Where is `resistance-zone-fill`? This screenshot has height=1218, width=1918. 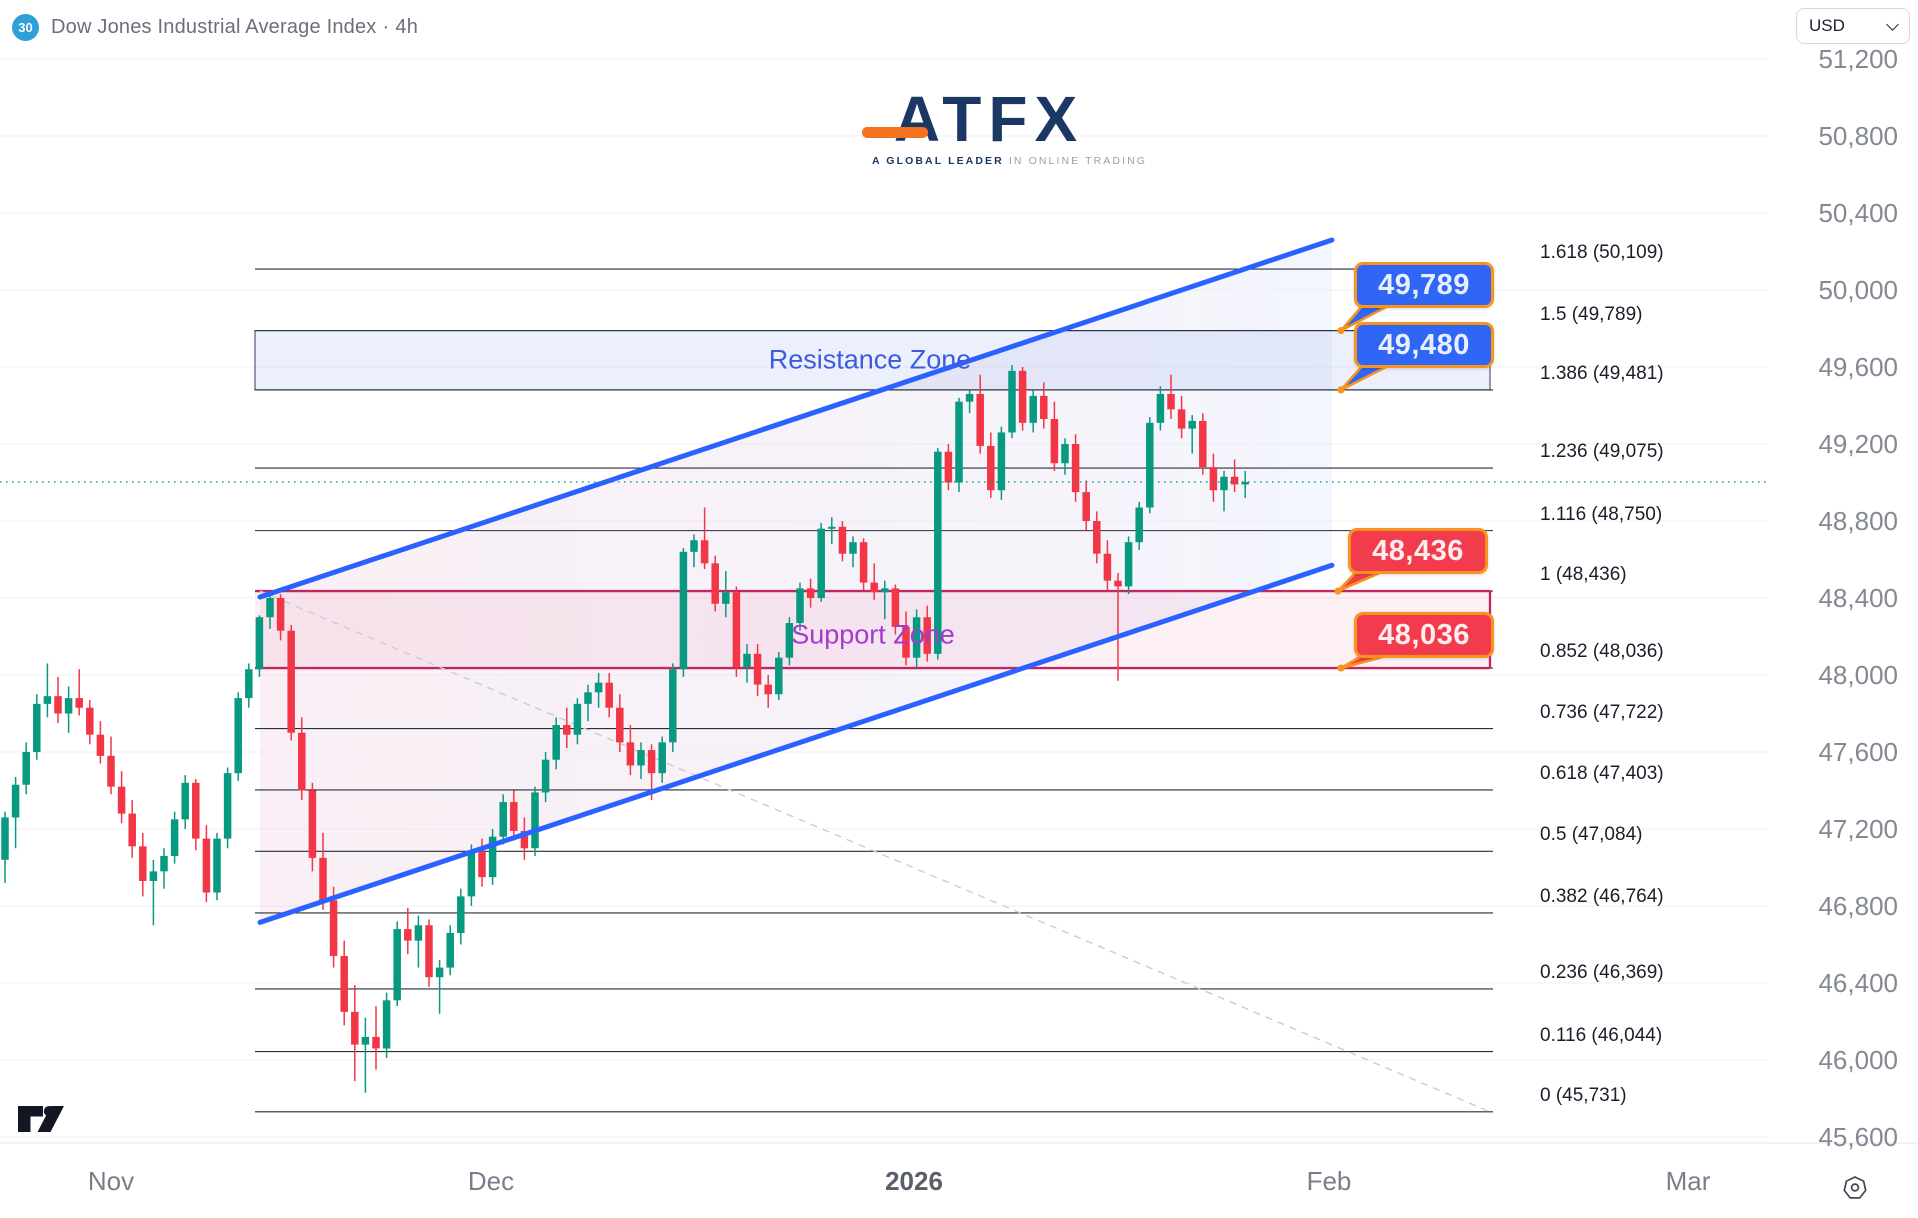 resistance-zone-fill is located at coordinates (872, 360).